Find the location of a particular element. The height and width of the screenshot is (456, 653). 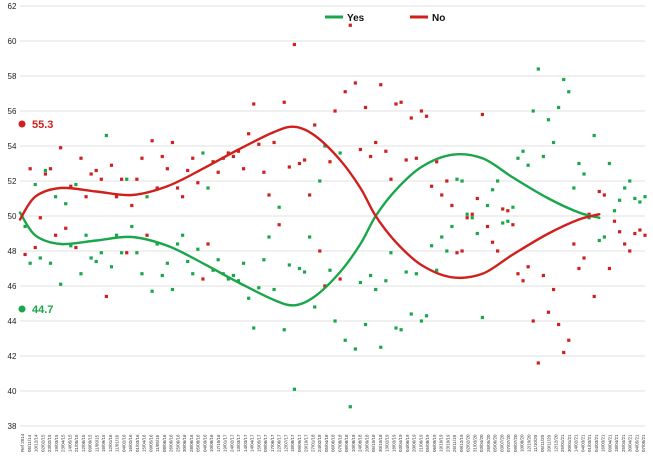

yes-end-value: 44.7 is located at coordinates (42, 310).